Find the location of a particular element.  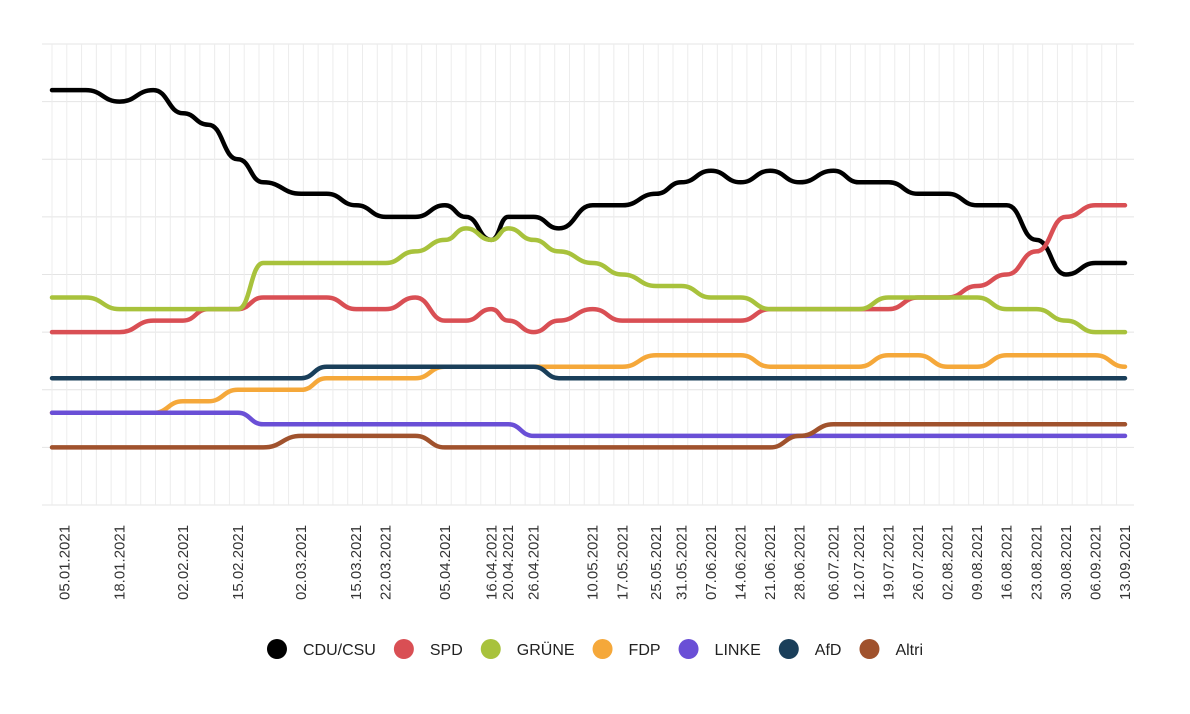

x-tick-label: 06.07.2021 is located at coordinates (834, 562).